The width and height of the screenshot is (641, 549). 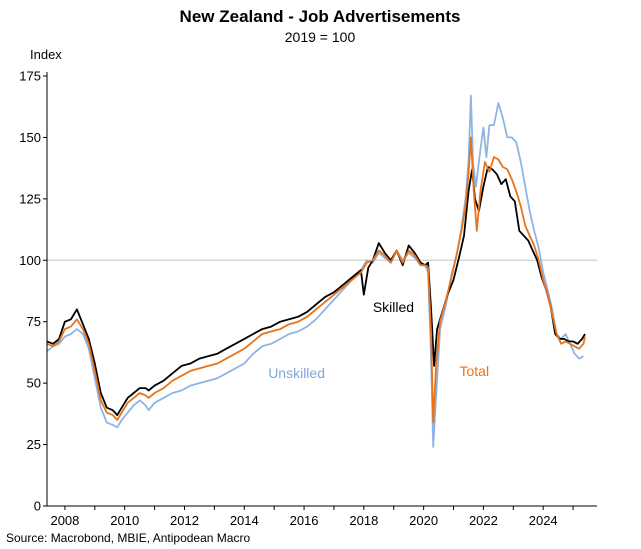 I want to click on x-tick-label: 2010, so click(x=124, y=520).